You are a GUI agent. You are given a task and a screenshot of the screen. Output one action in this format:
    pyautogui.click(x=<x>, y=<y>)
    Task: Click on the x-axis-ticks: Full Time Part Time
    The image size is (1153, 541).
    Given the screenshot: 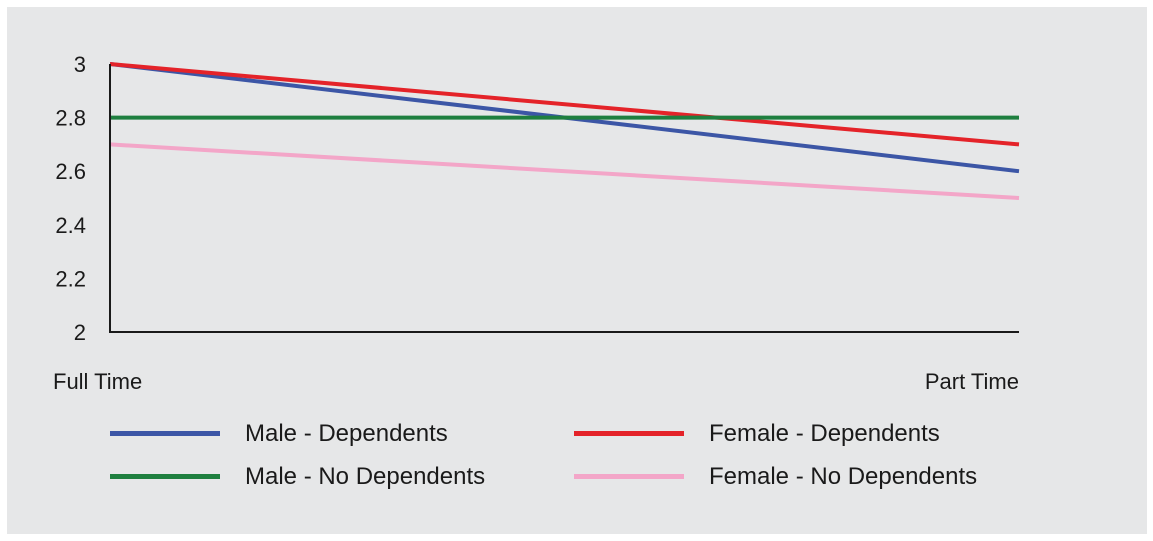 What is the action you would take?
    pyautogui.click(x=536, y=381)
    